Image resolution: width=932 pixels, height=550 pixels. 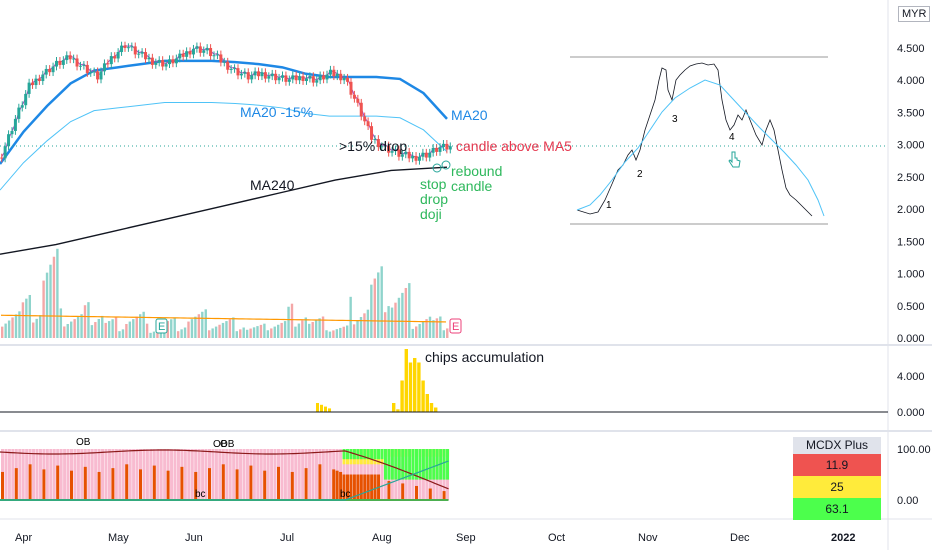 What do you see at coordinates (224, 146) in the screenshot?
I see `ma20-15-line` at bounding box center [224, 146].